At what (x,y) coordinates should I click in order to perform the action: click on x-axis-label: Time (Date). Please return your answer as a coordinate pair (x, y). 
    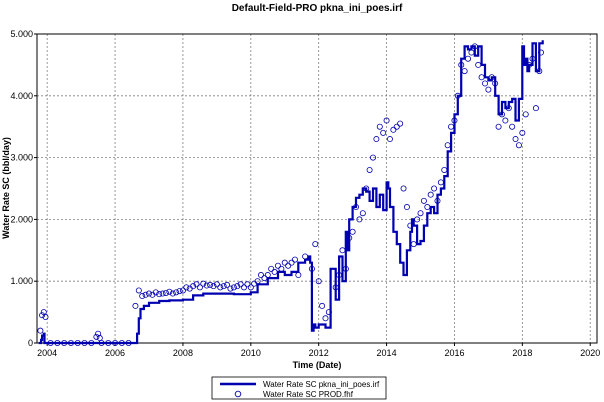
    Looking at the image, I should click on (317, 365).